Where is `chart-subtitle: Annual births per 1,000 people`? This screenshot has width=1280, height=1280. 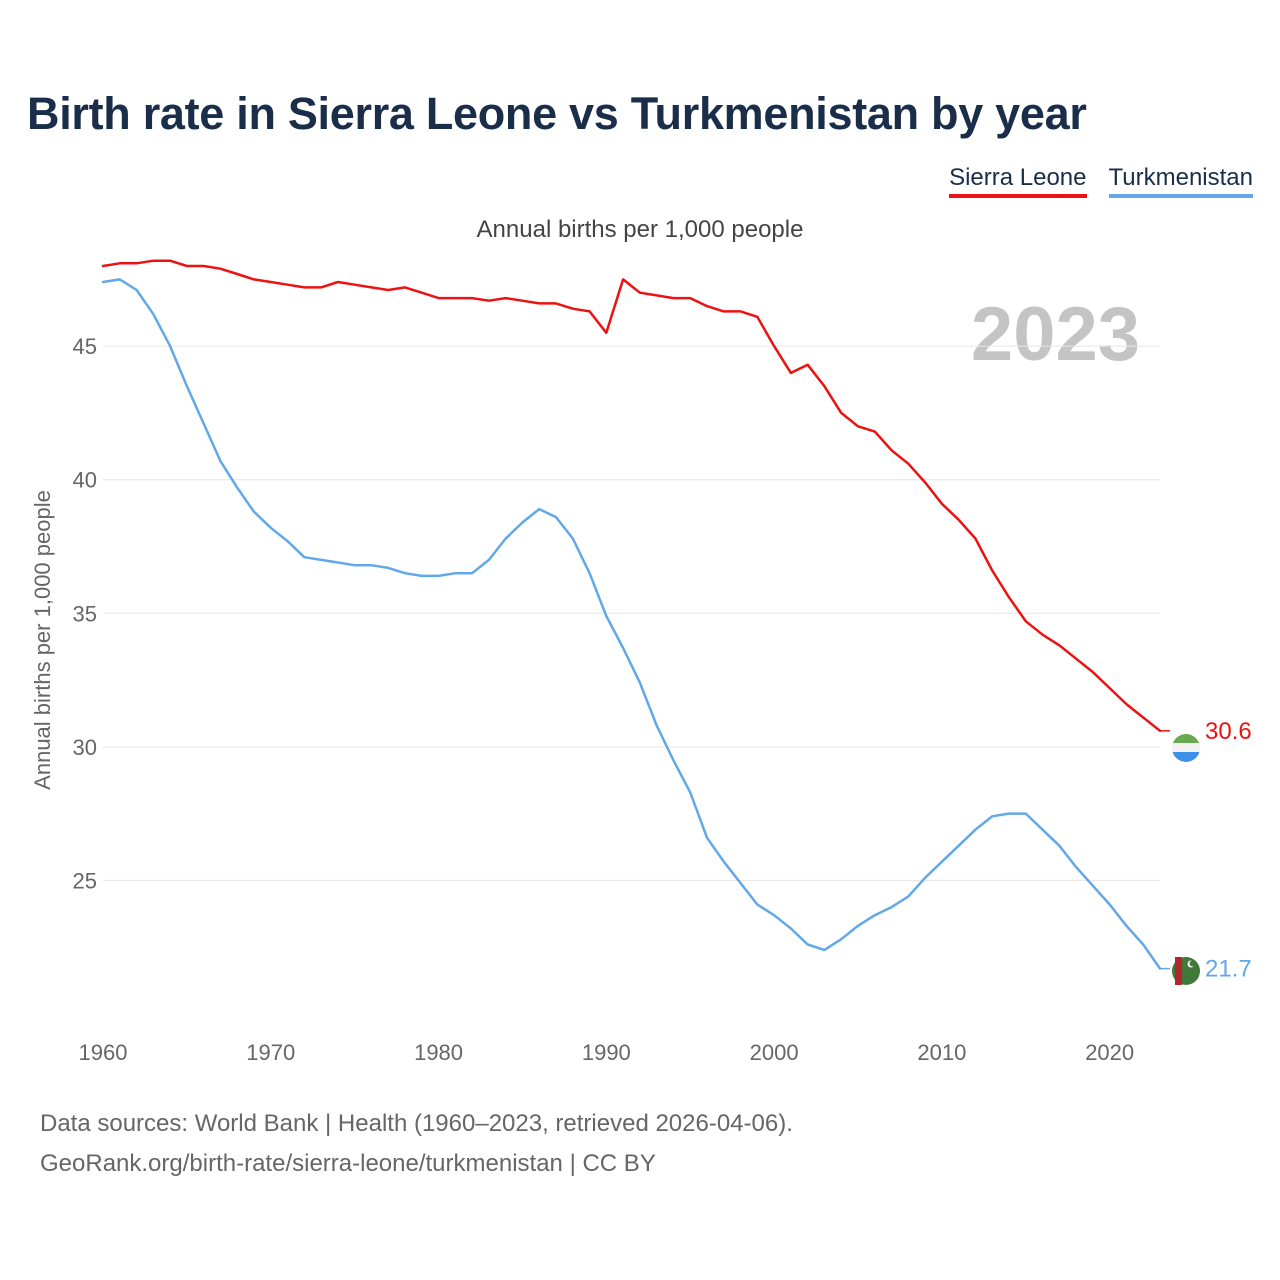 chart-subtitle: Annual births per 1,000 people is located at coordinates (640, 229).